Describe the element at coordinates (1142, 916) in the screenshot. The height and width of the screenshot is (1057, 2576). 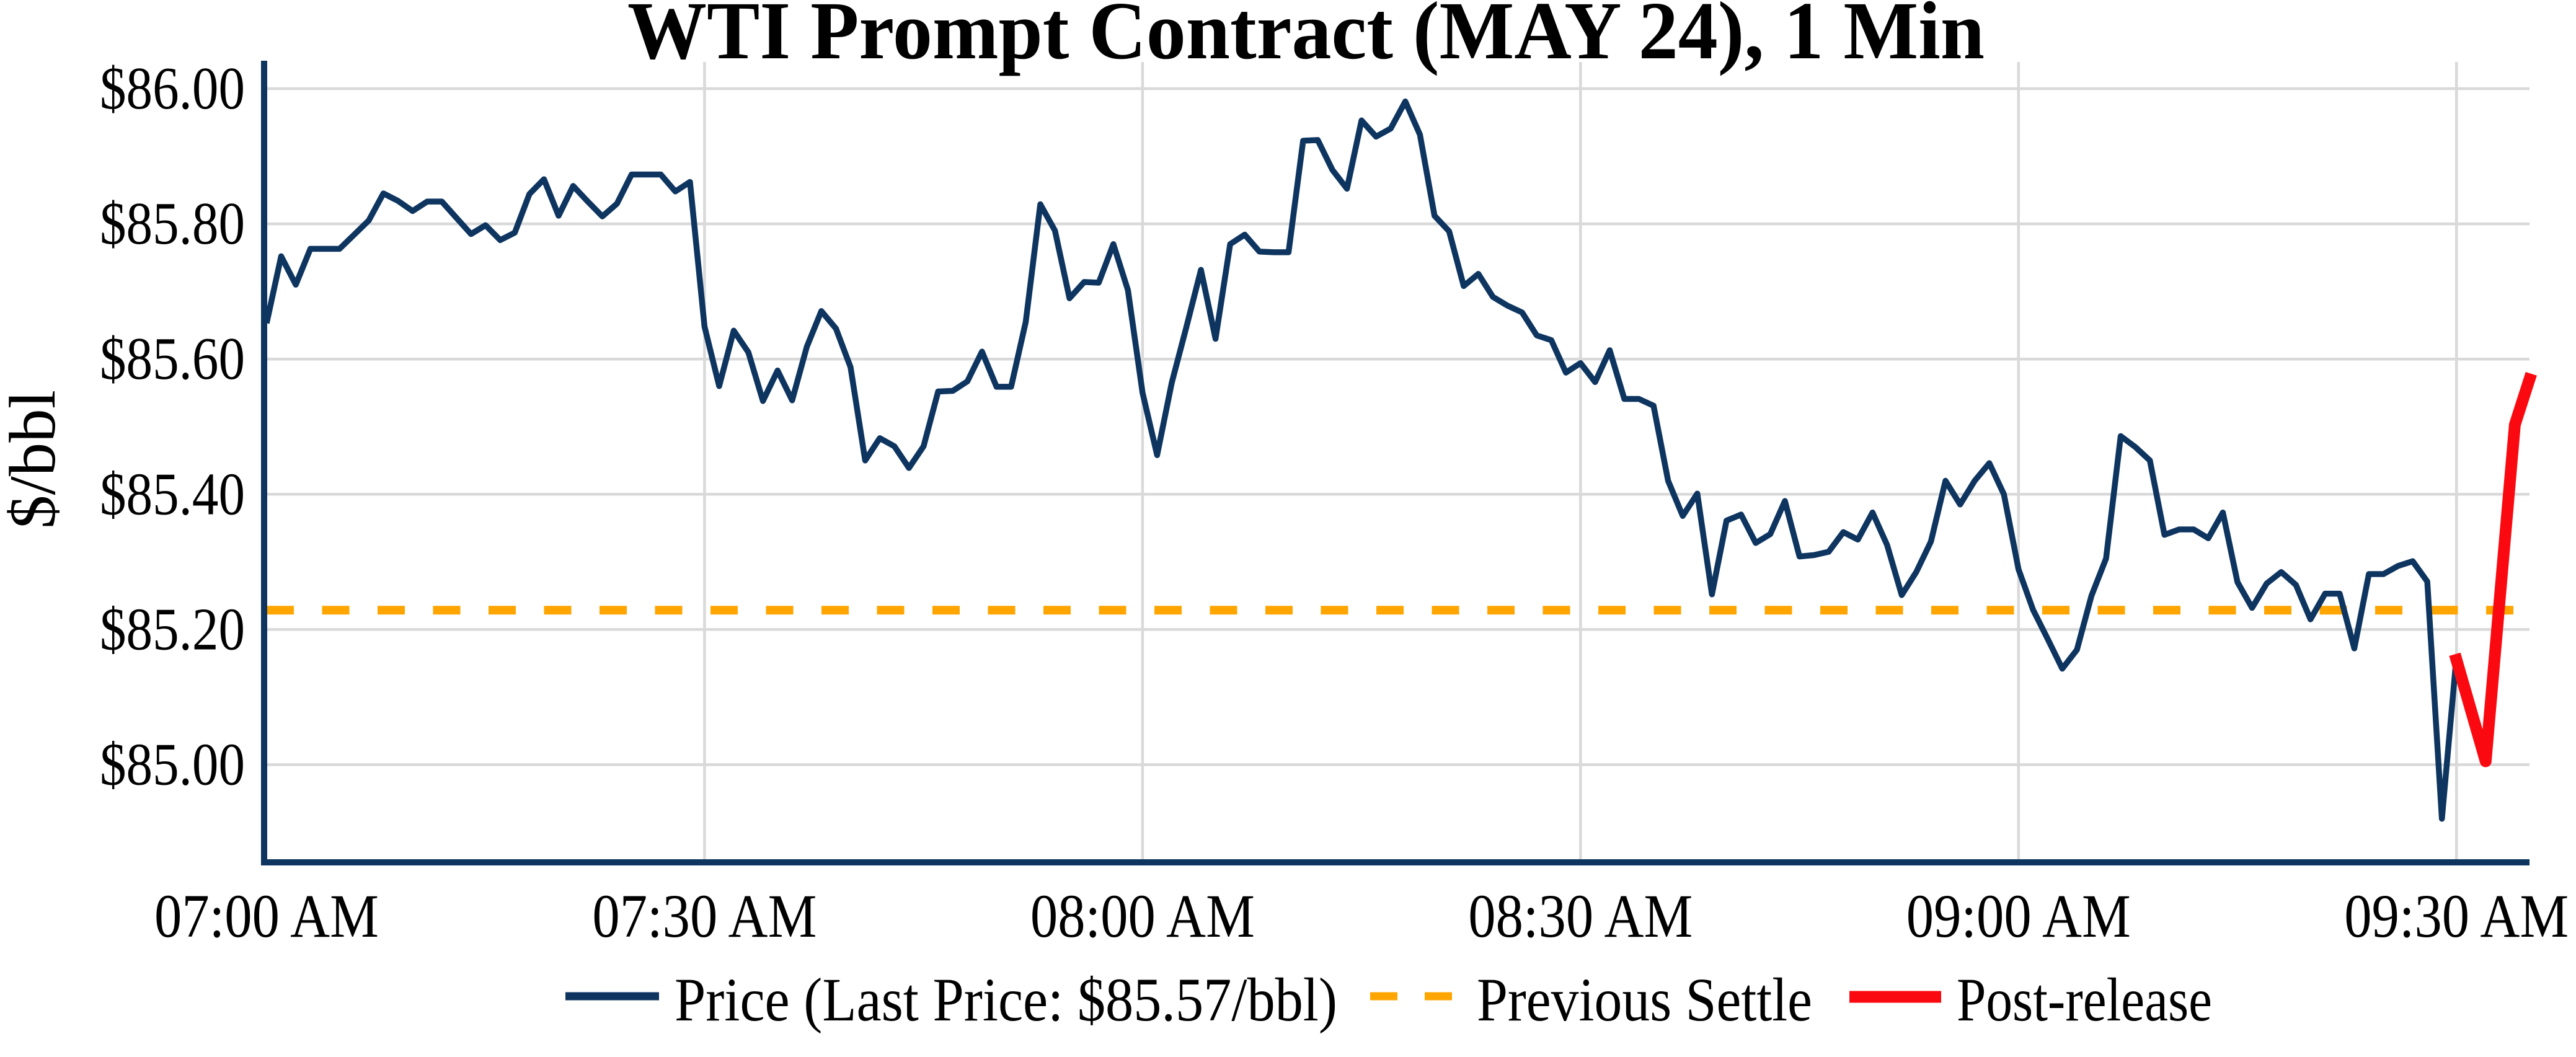
I see `svg-text: 08:00 AM` at that location.